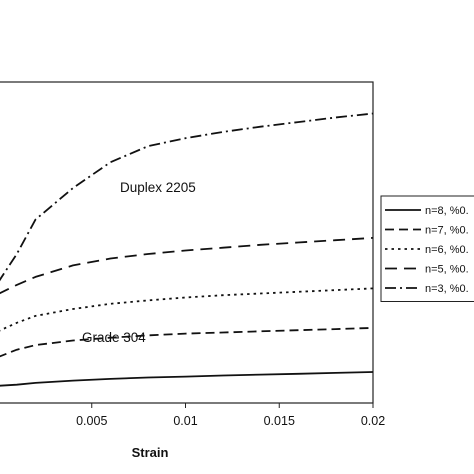 The height and width of the screenshot is (474, 474). Describe the element at coordinates (373, 421) in the screenshot. I see `x-tick-label: 0.02` at that location.